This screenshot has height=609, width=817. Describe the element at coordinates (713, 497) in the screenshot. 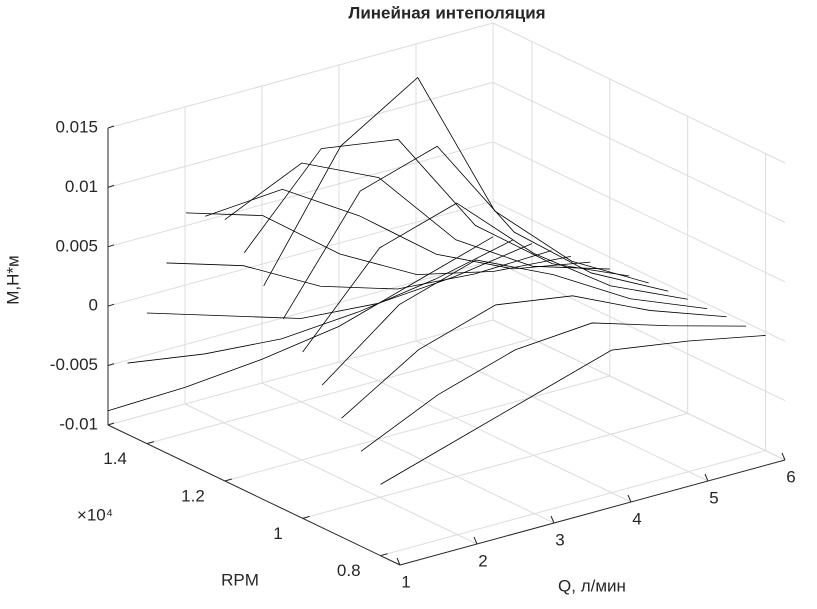

I see `x-tick-label: 5` at that location.